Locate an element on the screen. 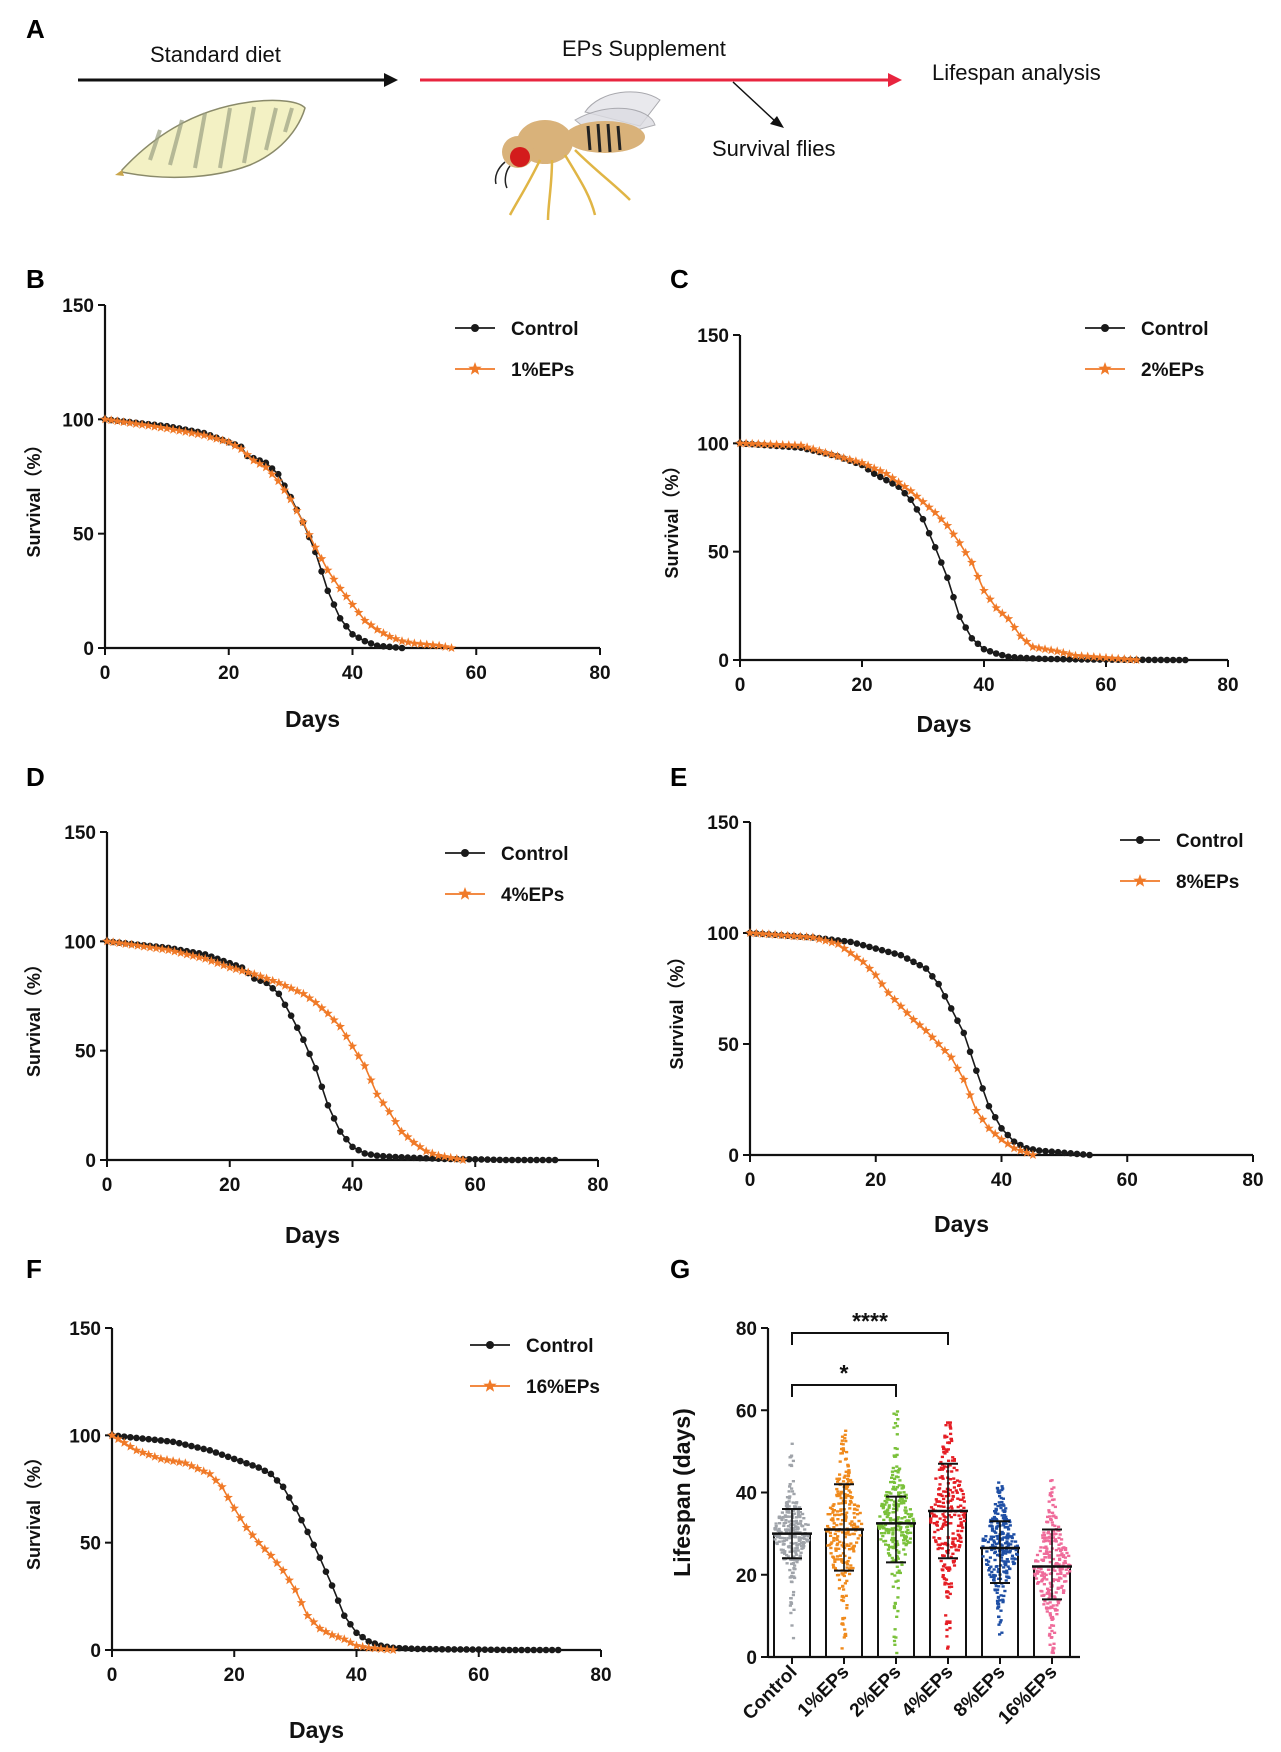  x-tick-label: 20 is located at coordinates (861, 685).